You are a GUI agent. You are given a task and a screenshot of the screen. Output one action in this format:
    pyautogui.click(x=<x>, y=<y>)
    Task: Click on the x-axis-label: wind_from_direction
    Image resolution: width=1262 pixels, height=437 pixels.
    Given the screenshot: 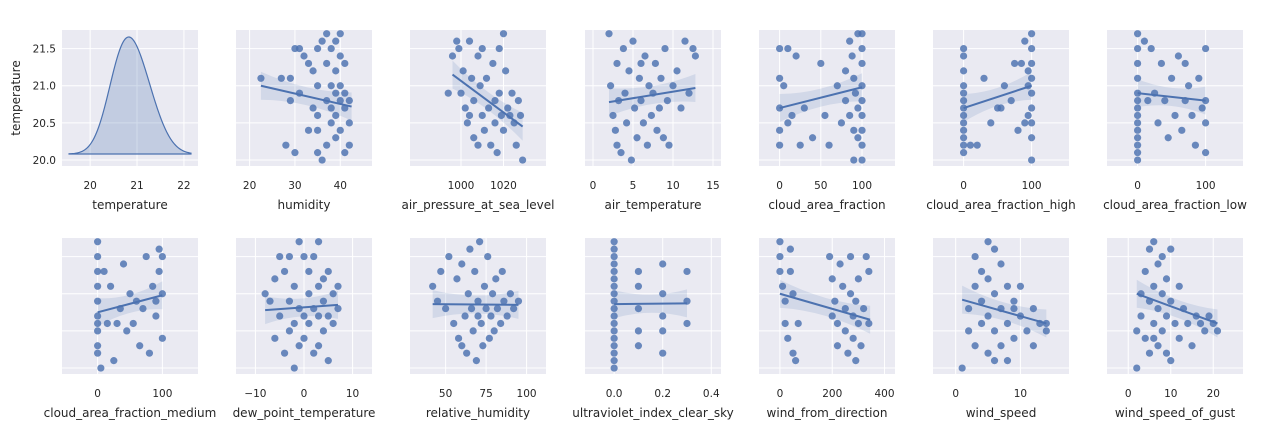 What is the action you would take?
    pyautogui.click(x=827, y=413)
    